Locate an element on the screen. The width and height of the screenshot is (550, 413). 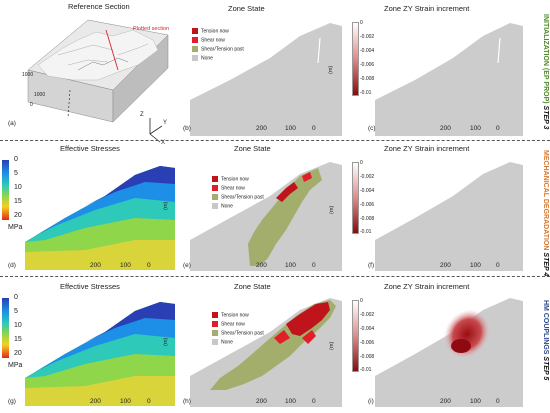
step3-label: INITIALIZATION (EP PROP) STEP 3 is located at coordinates (545, 71).